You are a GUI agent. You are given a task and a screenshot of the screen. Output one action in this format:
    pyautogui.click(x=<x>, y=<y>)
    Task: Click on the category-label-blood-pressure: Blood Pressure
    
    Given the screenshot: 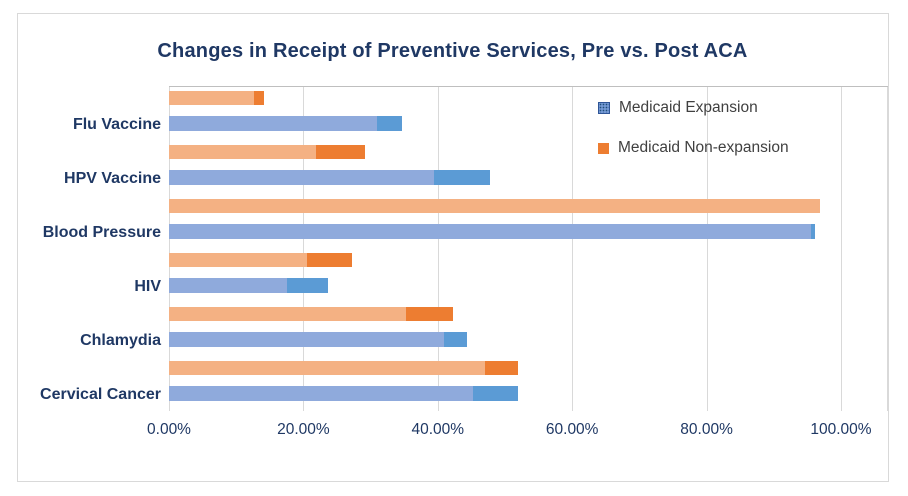 What is the action you would take?
    pyautogui.click(x=101, y=232)
    